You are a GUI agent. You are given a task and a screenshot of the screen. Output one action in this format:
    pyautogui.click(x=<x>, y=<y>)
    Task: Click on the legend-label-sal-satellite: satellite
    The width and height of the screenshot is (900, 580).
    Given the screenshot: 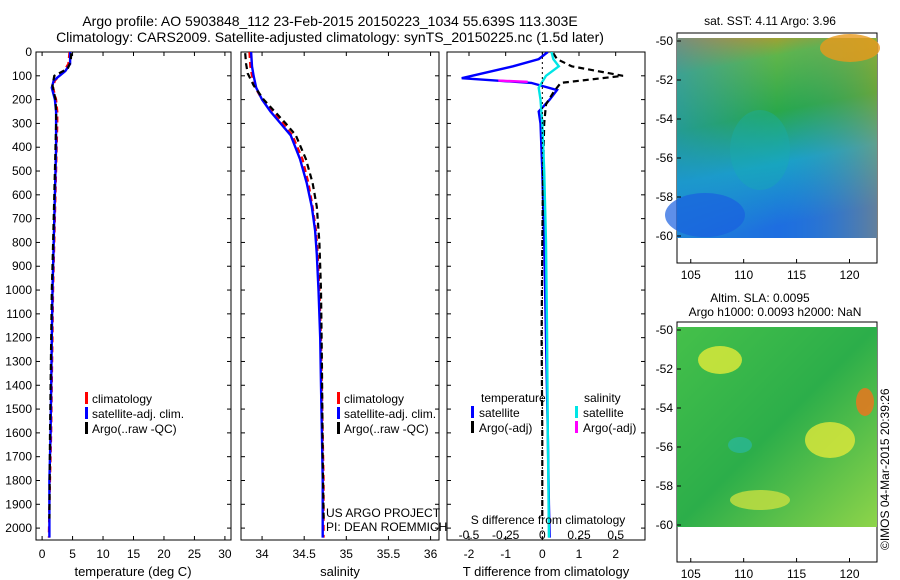 What is the action you would take?
    pyautogui.click(x=603, y=413)
    